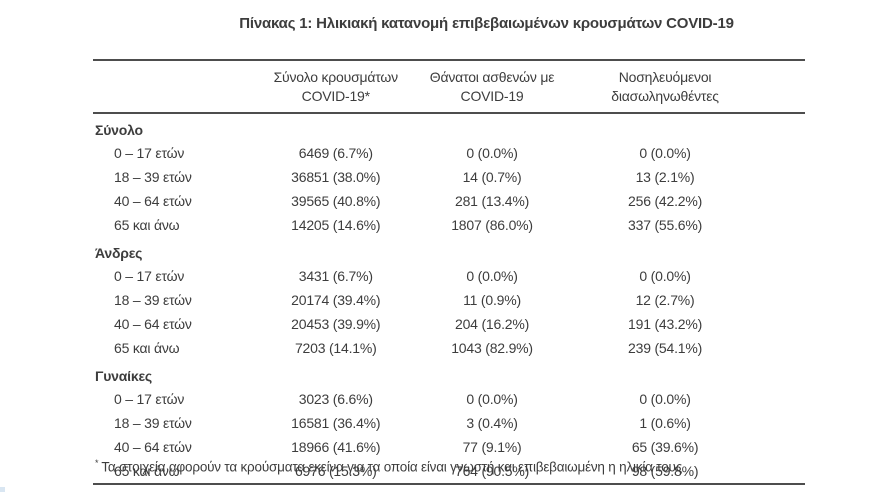  Describe the element at coordinates (449, 127) in the screenshot. I see `section-header-row: Σύνολο` at that location.